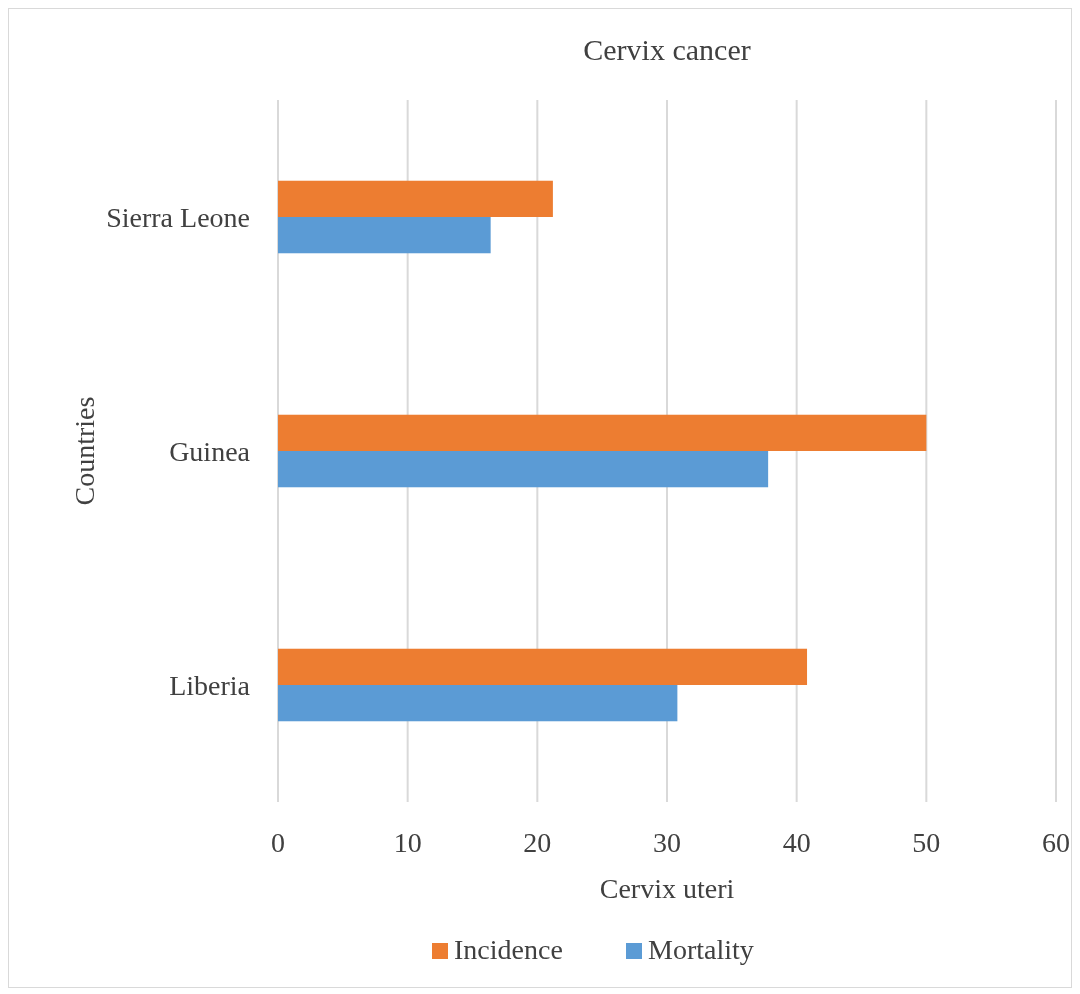 This screenshot has height=994, width=1080. I want to click on y-axis-title: Countries, so click(84, 451).